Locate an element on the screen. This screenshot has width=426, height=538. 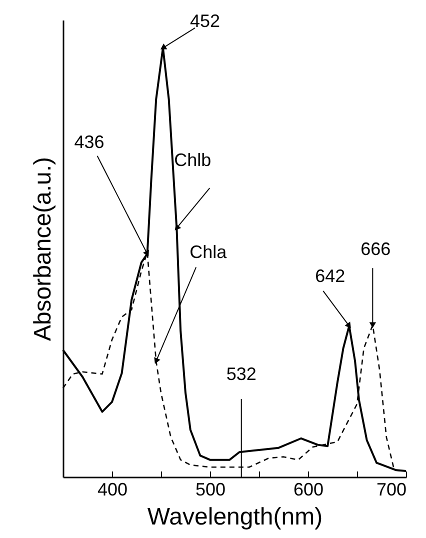
y-axis-title: Absorbance(a.u.) is located at coordinates (43, 249).